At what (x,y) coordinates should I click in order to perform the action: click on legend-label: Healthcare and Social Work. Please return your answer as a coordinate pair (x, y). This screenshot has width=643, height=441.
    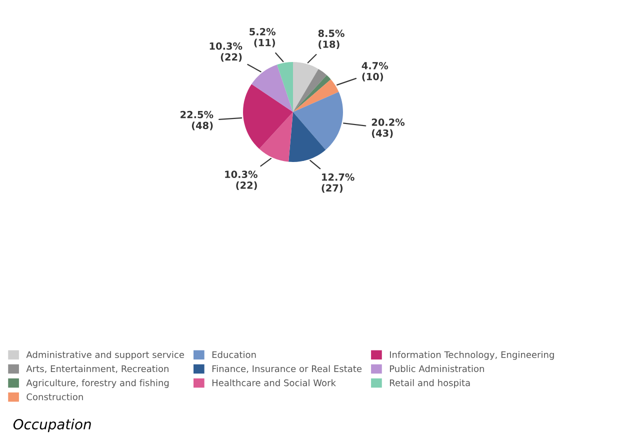
    Looking at the image, I should click on (274, 382).